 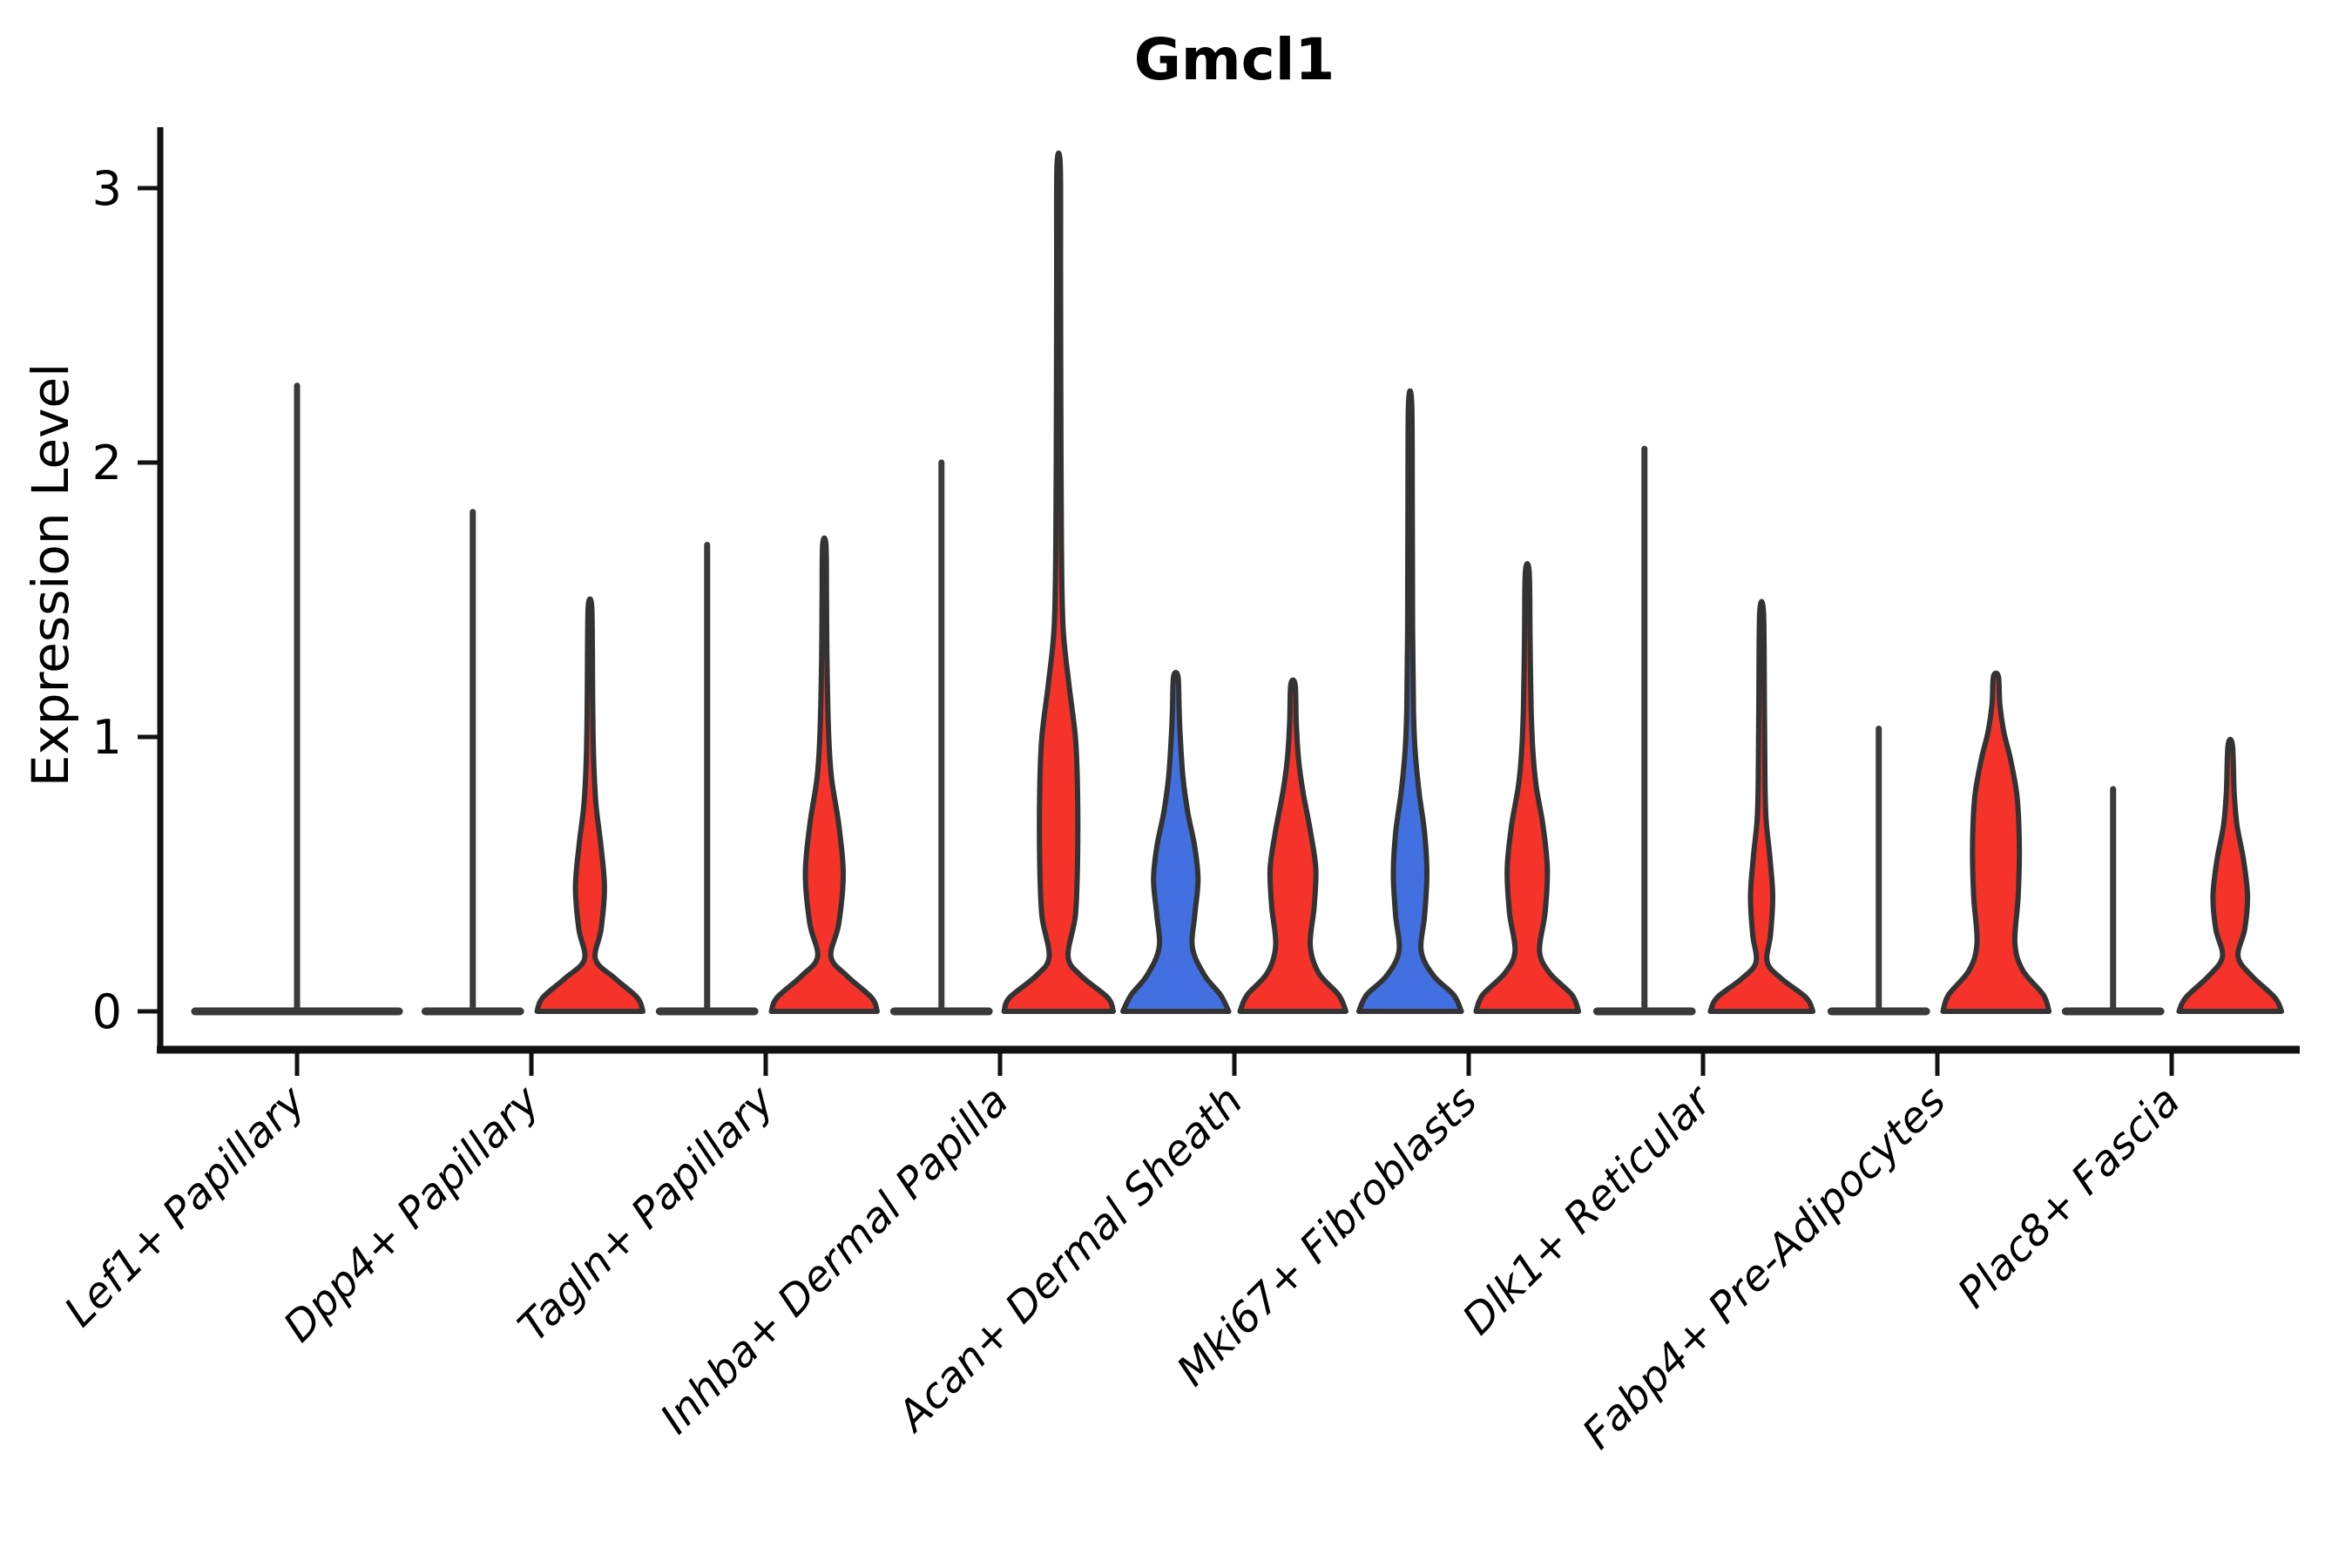 What do you see at coordinates (107, 188) in the screenshot?
I see `y-tick-label: 3` at bounding box center [107, 188].